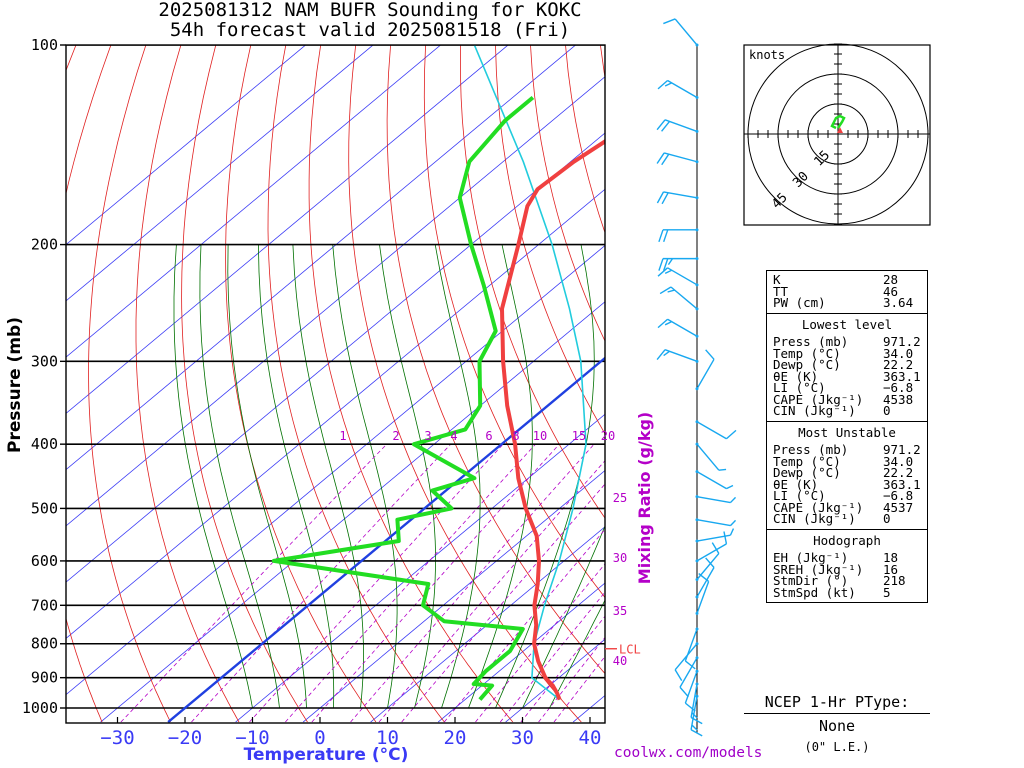 This screenshot has width=1024, height=768. I want to click on stat-row: Dewp (°C) 22.2, so click(847, 365).